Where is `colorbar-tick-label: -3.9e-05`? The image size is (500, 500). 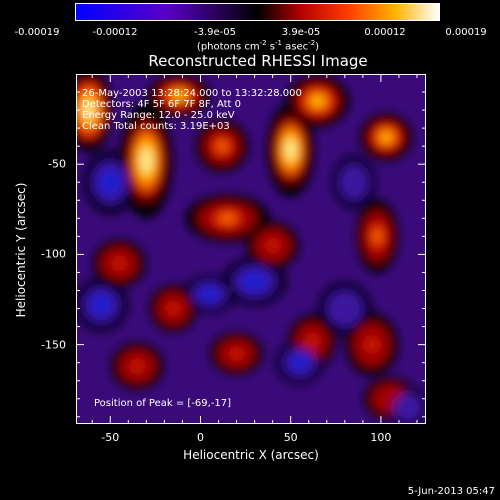 colorbar-tick-label: -3.9e-05 is located at coordinates (215, 32).